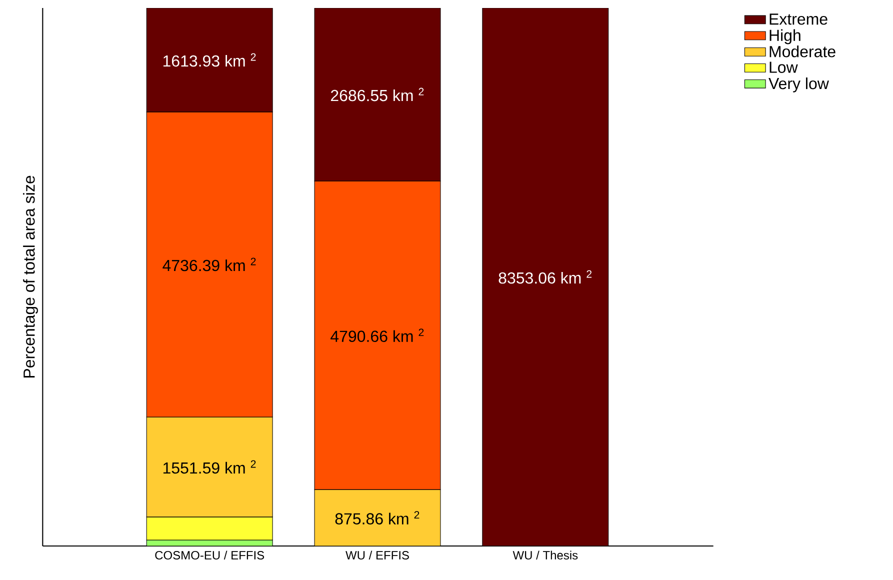 The width and height of the screenshot is (893, 580). What do you see at coordinates (209, 555) in the screenshot?
I see `x-tick-label: COSMO-EU / EFFIS` at bounding box center [209, 555].